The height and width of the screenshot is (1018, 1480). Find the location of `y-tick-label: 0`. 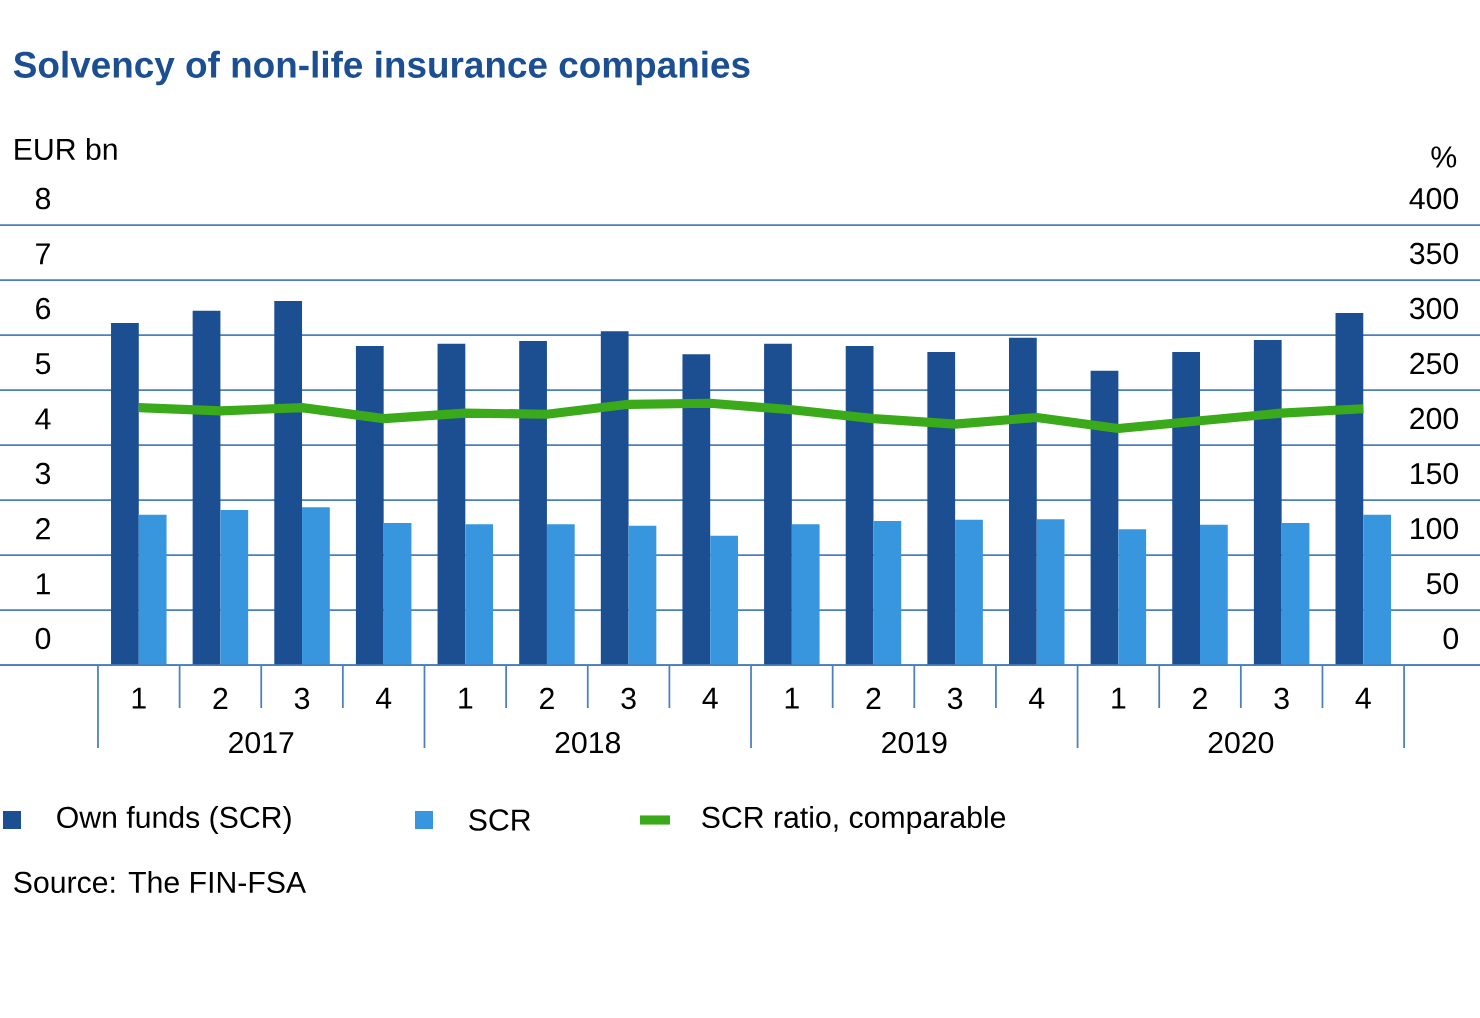

y-tick-label: 0 is located at coordinates (43, 638).